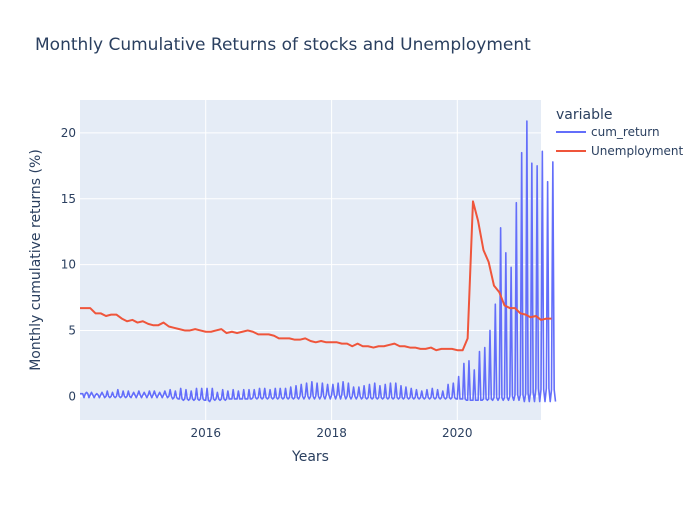 This screenshot has height=505, width=700. Describe the element at coordinates (205, 433) in the screenshot. I see `x-tick-label: 2016` at that location.